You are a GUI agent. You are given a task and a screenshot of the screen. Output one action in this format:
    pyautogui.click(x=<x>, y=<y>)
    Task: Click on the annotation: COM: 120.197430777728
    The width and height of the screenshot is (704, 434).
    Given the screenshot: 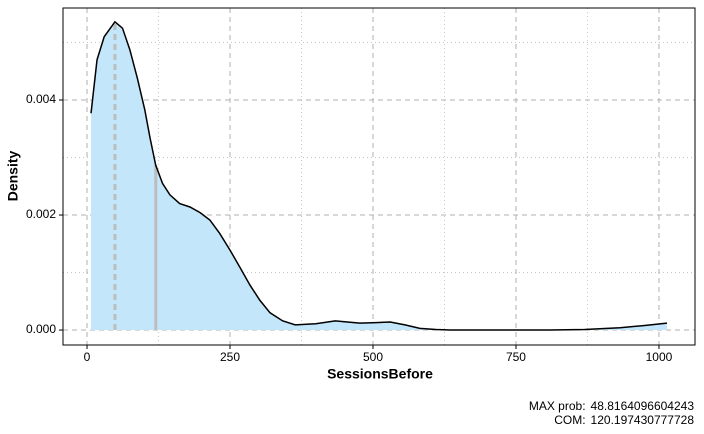 What is the action you would take?
    pyautogui.click(x=624, y=420)
    